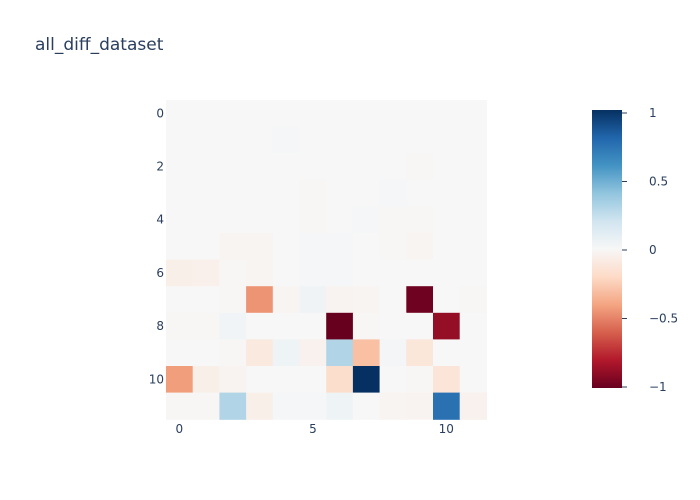 The height and width of the screenshot is (500, 700). What do you see at coordinates (160, 113) in the screenshot?
I see `y-tick-label: 0` at bounding box center [160, 113].